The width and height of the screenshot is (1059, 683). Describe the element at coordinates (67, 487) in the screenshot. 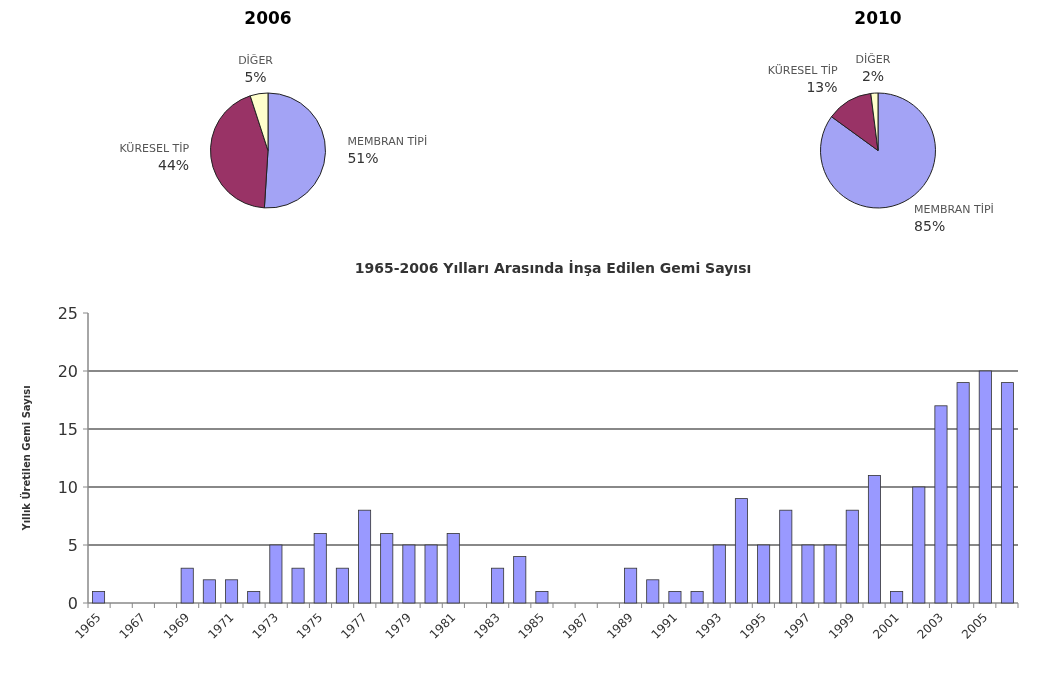

I see `y-tick-label: 10` at that location.